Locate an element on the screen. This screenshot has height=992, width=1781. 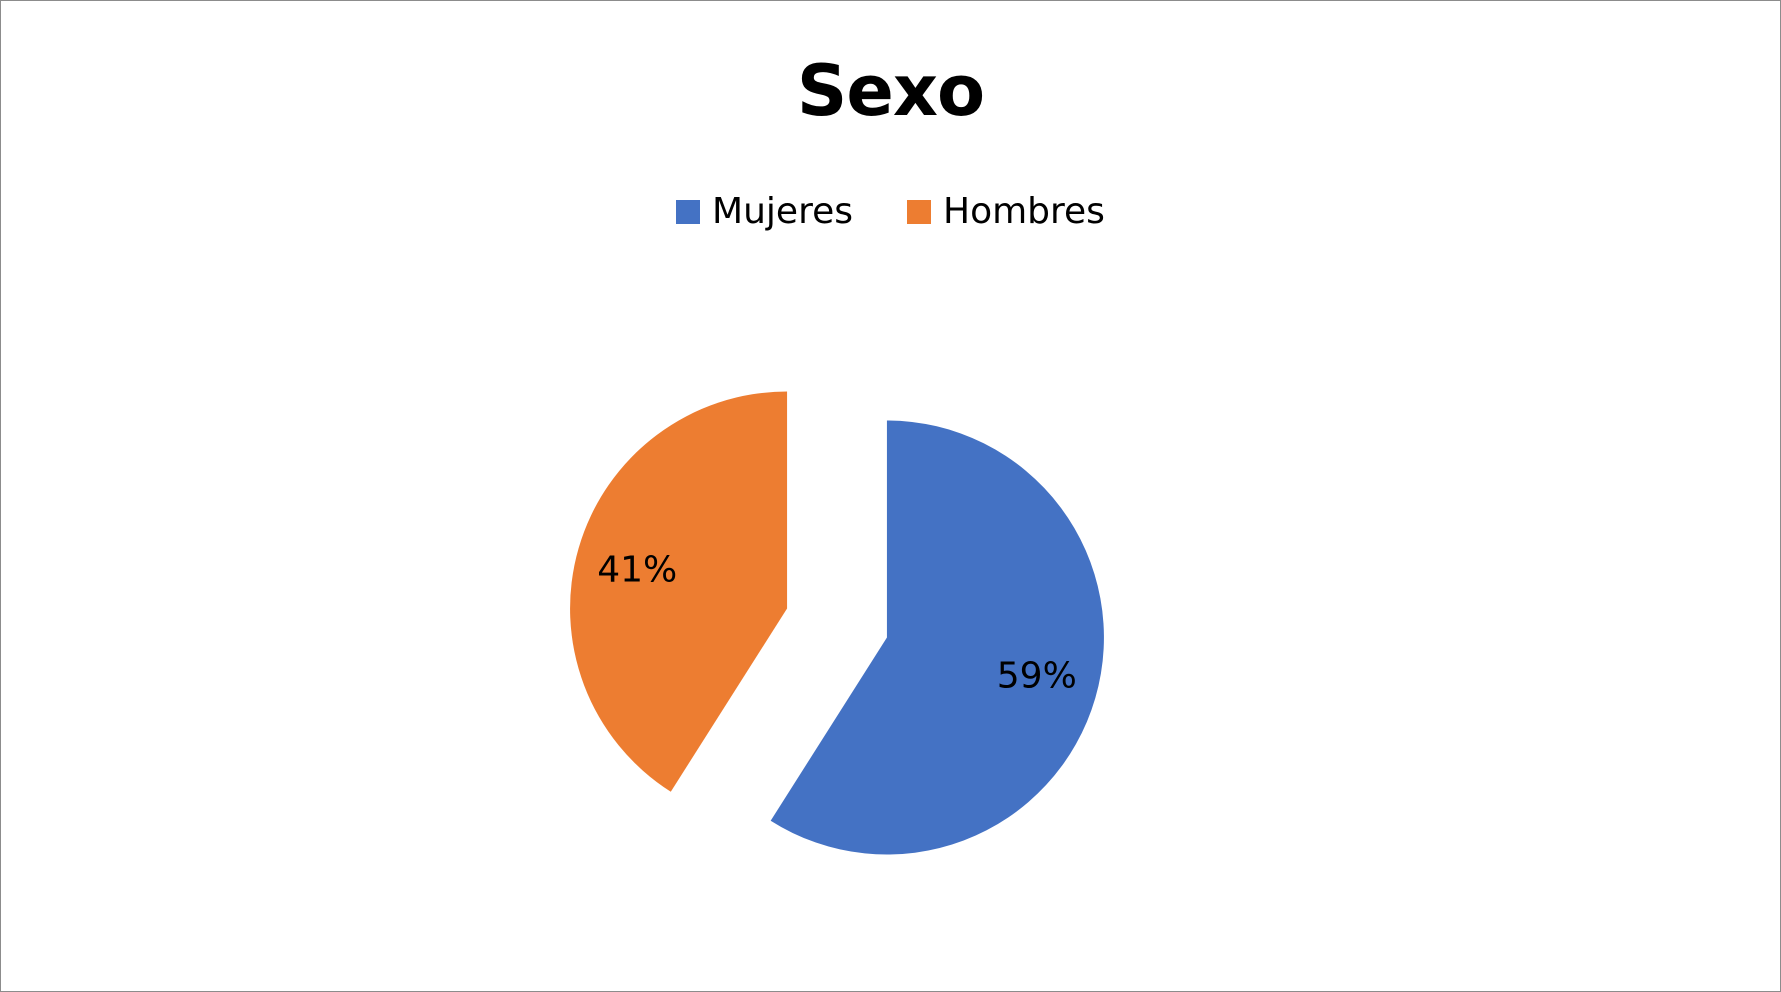
legend-label-mujeres: Mujeres is located at coordinates (782, 211).